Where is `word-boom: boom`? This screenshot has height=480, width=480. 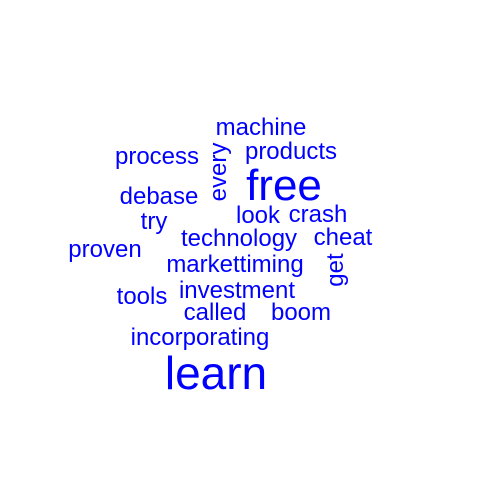
word-boom: boom is located at coordinates (301, 312).